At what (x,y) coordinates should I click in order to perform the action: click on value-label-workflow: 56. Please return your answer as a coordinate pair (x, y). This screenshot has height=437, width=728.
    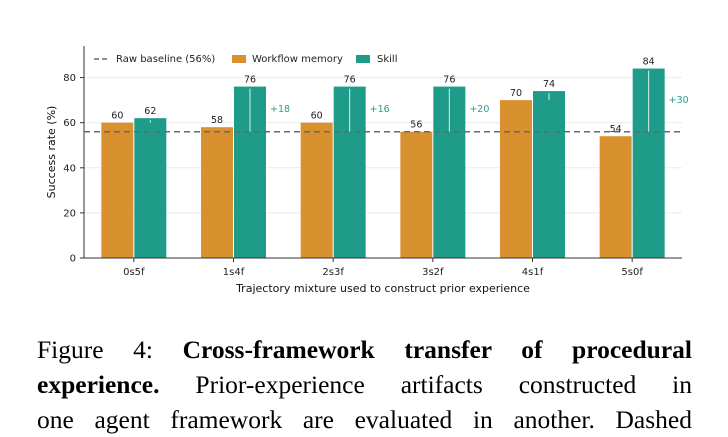
    Looking at the image, I should click on (416, 125).